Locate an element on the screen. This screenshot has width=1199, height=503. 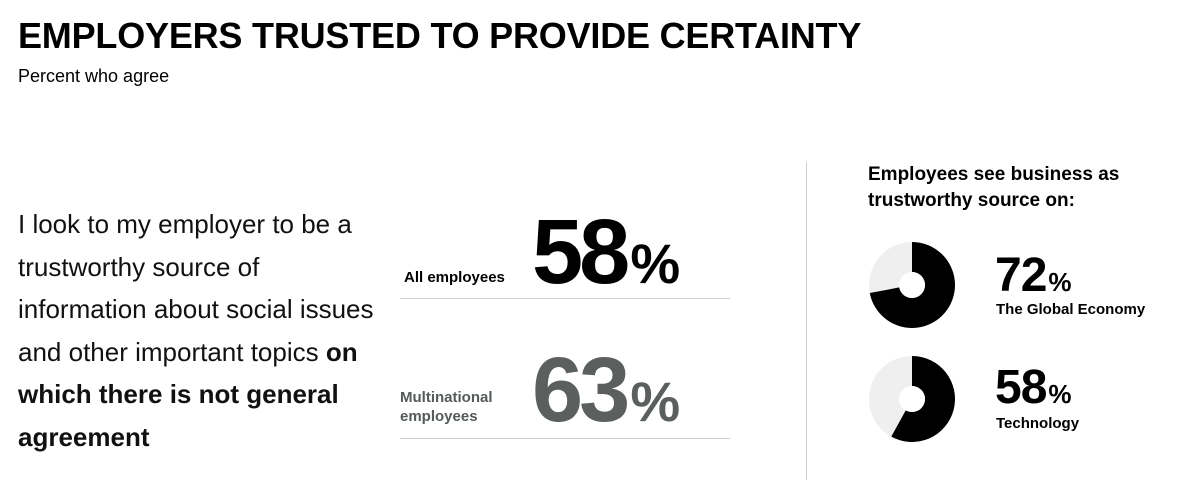
donut-value: 72% is located at coordinates (1033, 276).